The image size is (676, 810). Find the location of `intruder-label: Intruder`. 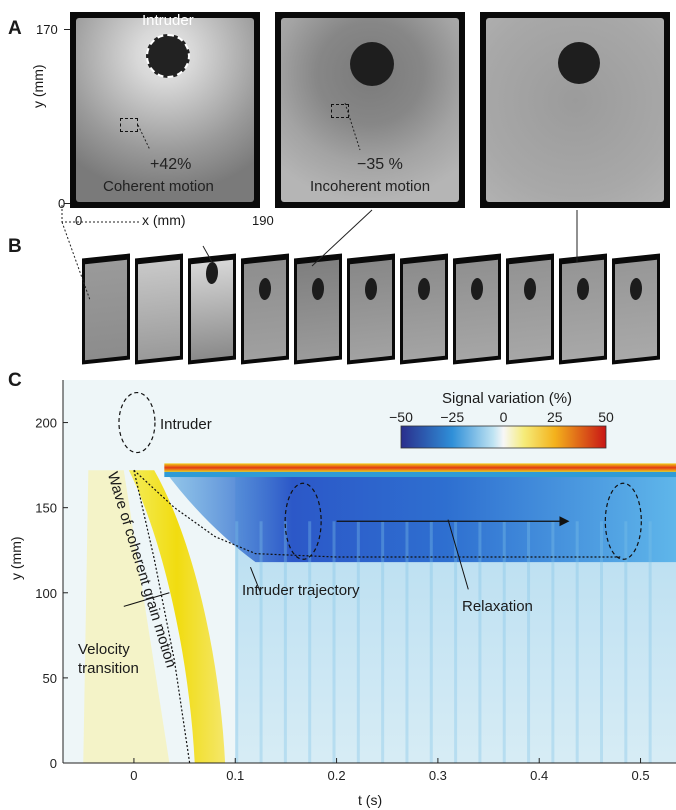

intruder-label: Intruder is located at coordinates (168, 20).